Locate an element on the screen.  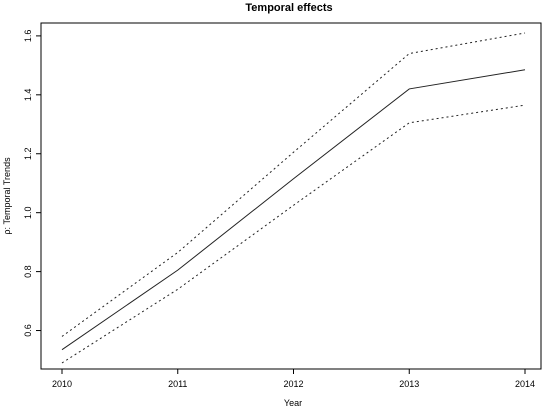
x-tick-label: 2012 is located at coordinates (293, 384).